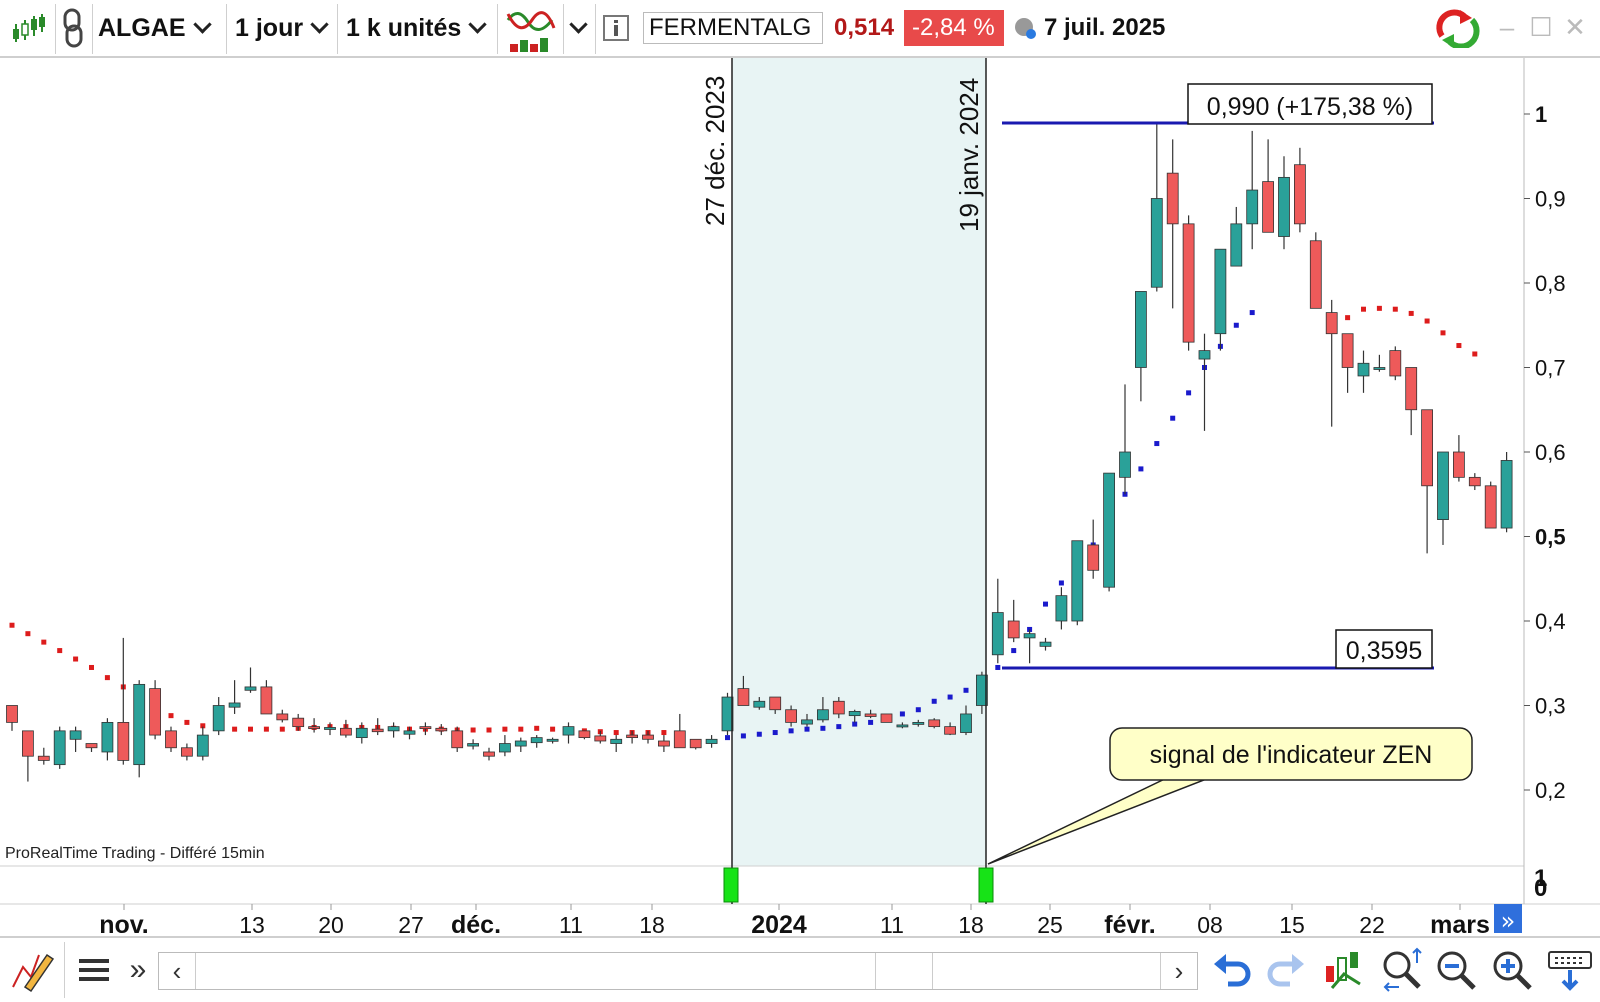 Image resolution: width=1600 pixels, height=1002 pixels. What do you see at coordinates (1384, 651) in the screenshot?
I see `low-label: 0,3595` at bounding box center [1384, 651].